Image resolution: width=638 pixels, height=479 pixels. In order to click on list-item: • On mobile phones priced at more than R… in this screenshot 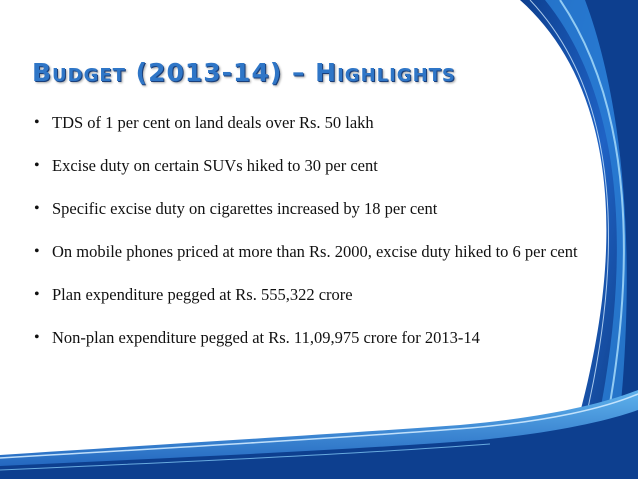, I will do `click(319, 251)`.